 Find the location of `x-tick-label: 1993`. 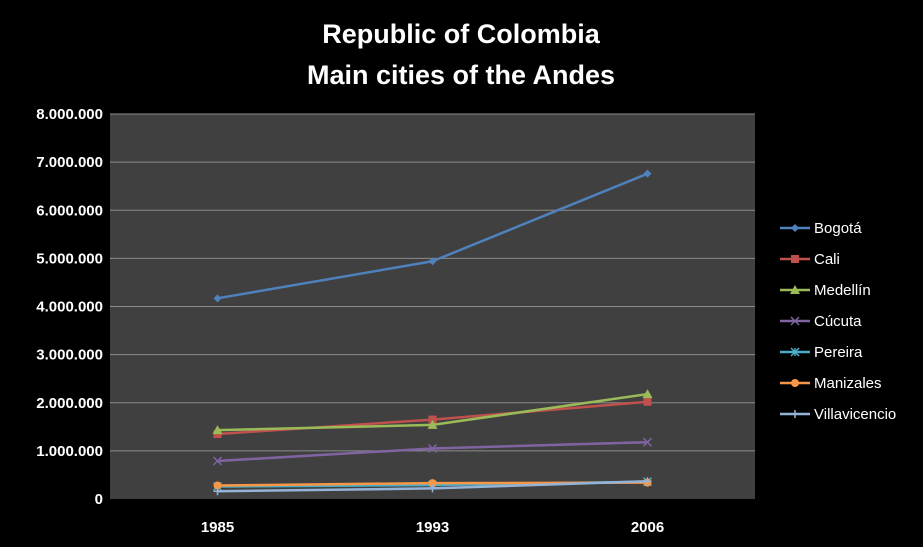

x-tick-label: 1993 is located at coordinates (432, 527).